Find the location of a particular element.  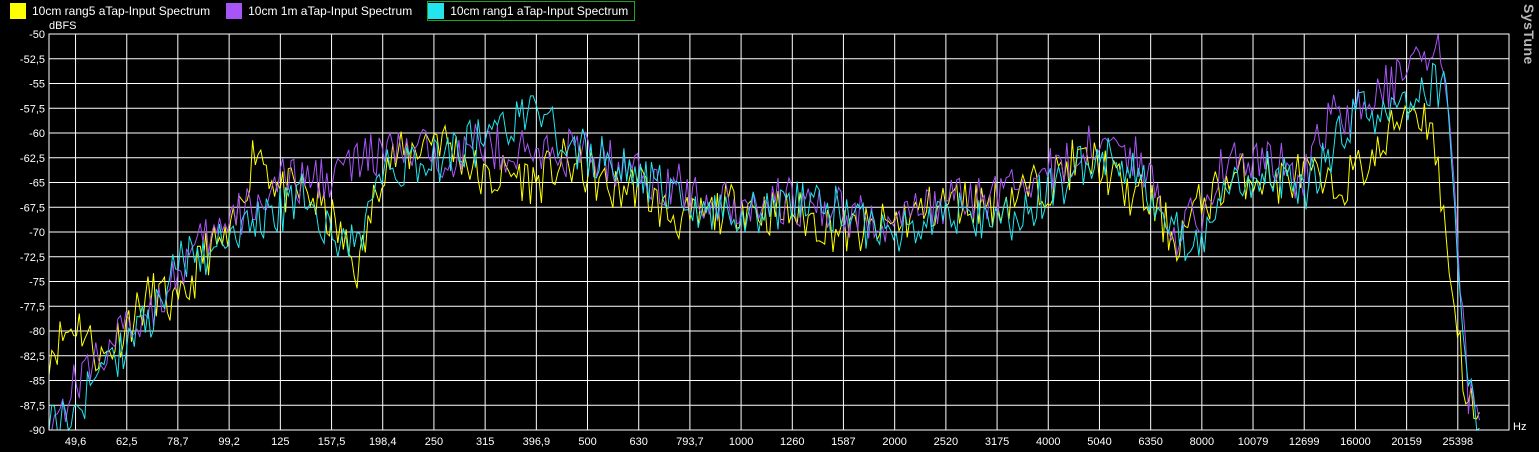

x-tick-label: 10079 is located at coordinates (1253, 442).